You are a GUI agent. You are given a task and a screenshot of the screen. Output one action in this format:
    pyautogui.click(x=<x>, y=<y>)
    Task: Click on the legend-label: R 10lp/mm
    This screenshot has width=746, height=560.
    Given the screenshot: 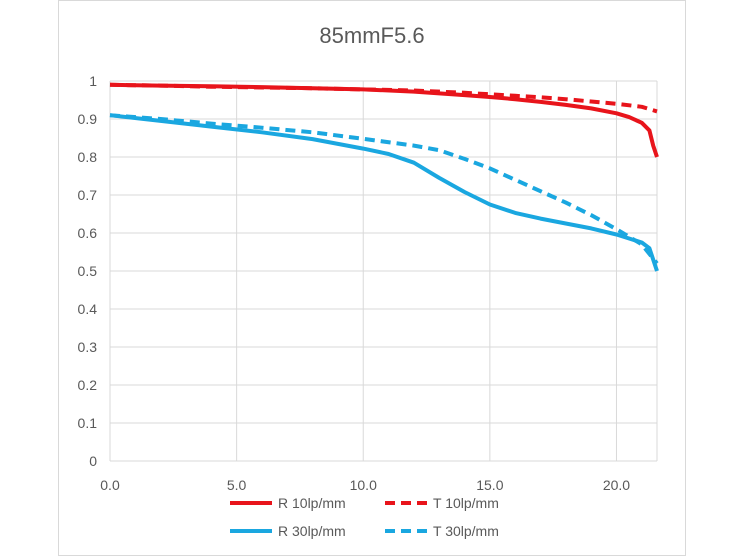 What is the action you would take?
    pyautogui.click(x=312, y=503)
    